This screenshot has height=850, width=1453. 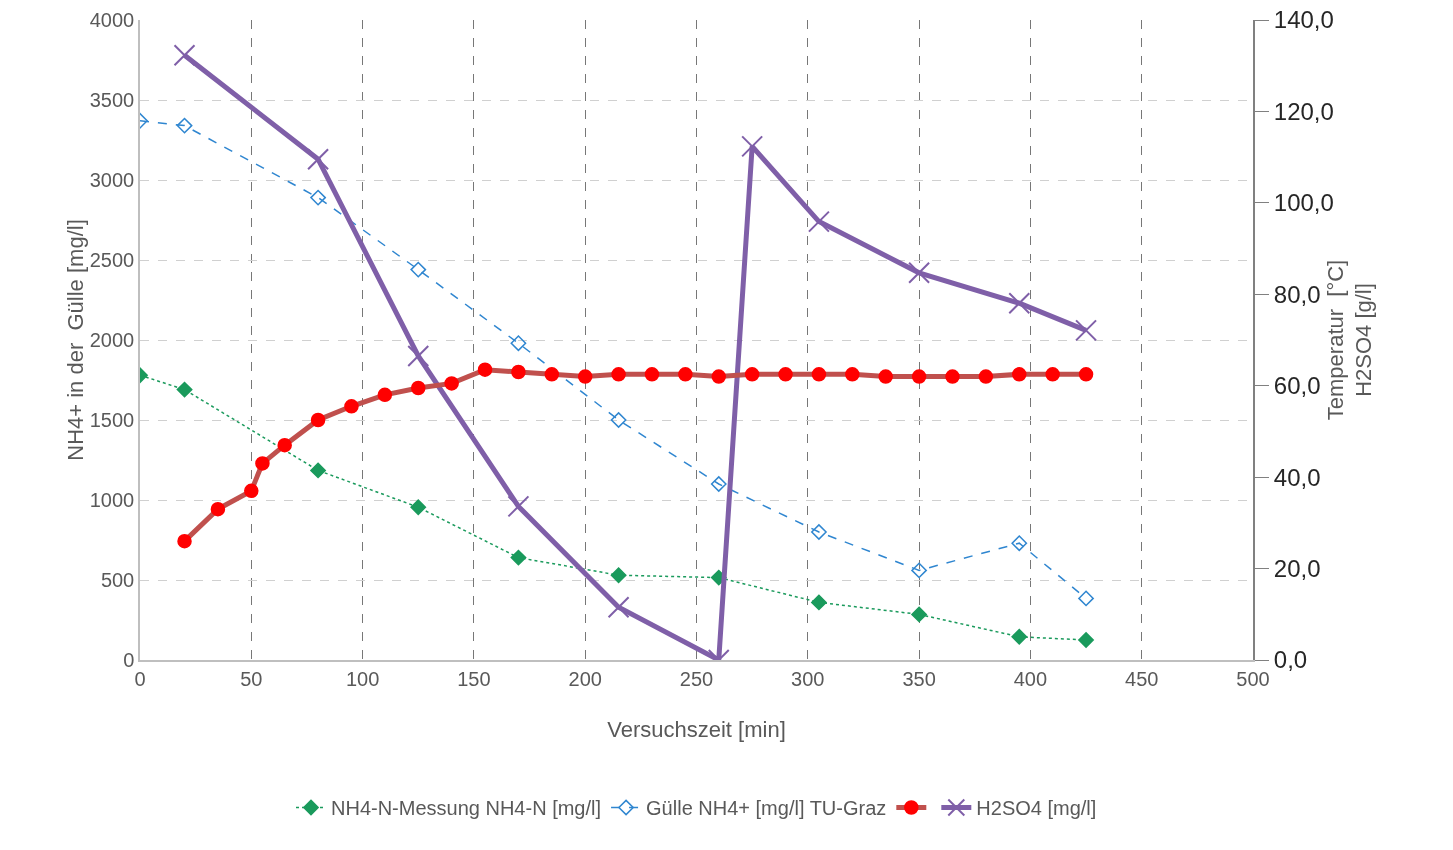 What do you see at coordinates (251, 678) in the screenshot?
I see `x-tick-label: 50` at bounding box center [251, 678].